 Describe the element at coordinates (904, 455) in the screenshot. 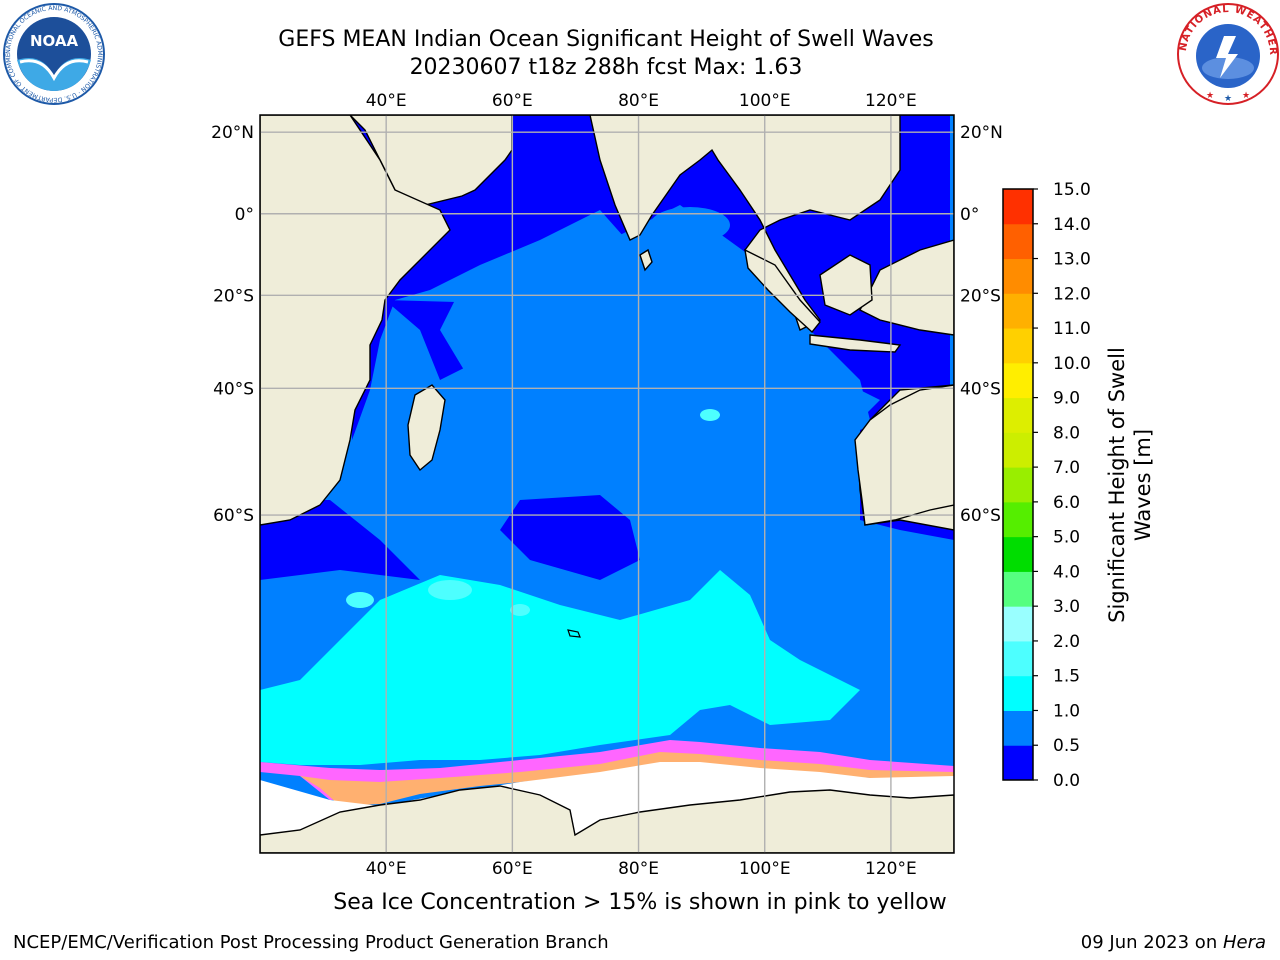

I see `australia` at that location.